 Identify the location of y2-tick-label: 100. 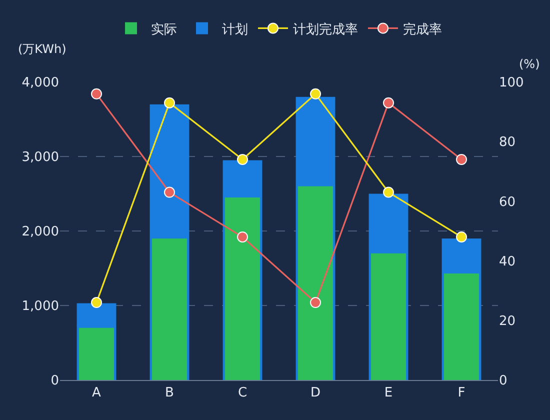
(511, 83).